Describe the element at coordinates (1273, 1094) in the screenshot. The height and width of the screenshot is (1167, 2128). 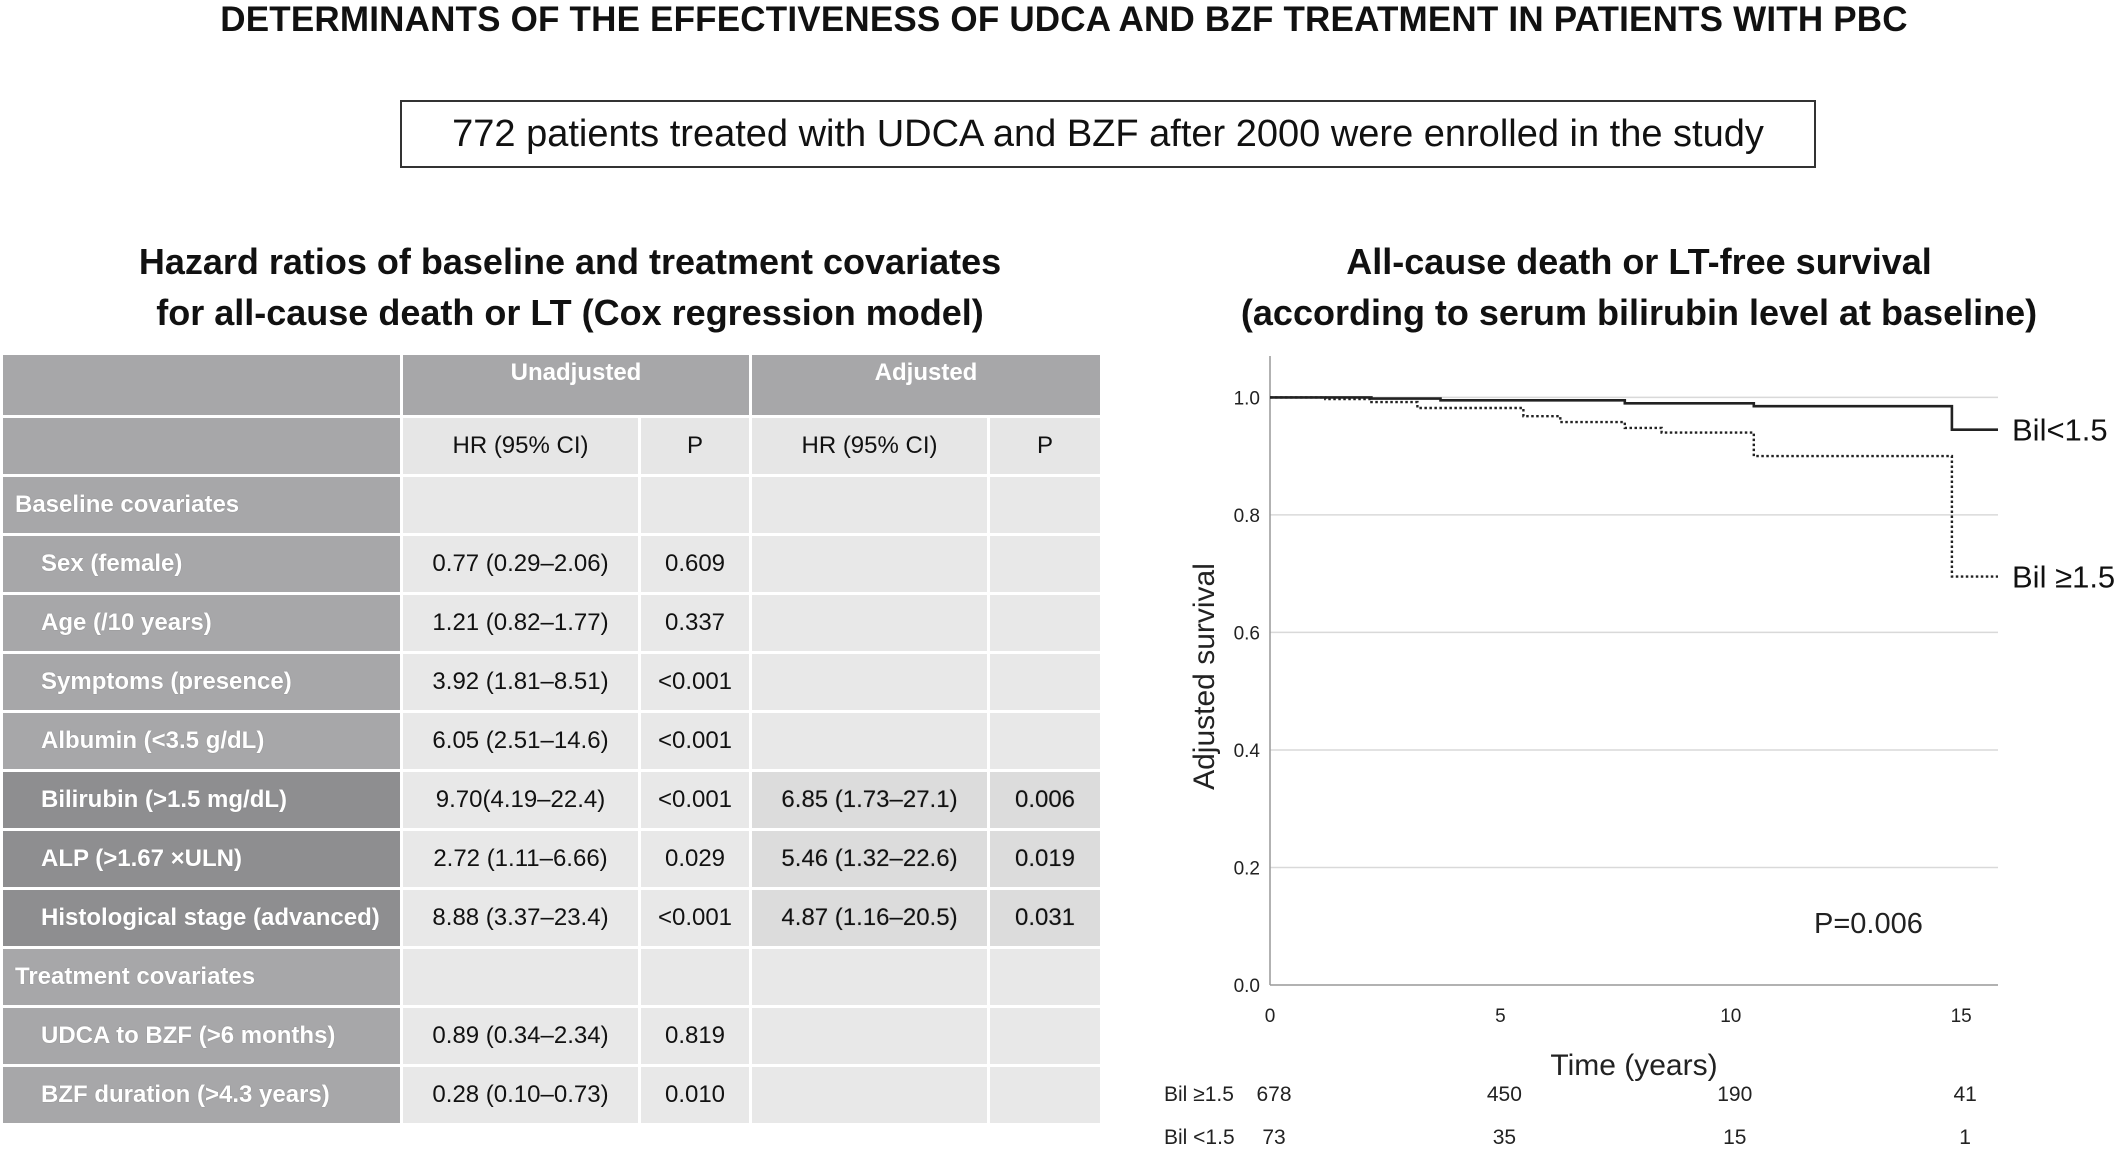
I see `risk-count: 678` at that location.